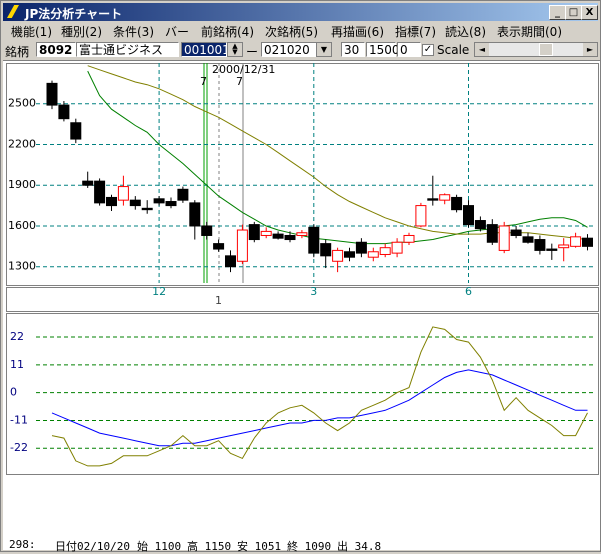 The height and width of the screenshot is (554, 601). Describe the element at coordinates (428, 50) in the screenshot. I see `scale-checkbox: ✓` at that location.